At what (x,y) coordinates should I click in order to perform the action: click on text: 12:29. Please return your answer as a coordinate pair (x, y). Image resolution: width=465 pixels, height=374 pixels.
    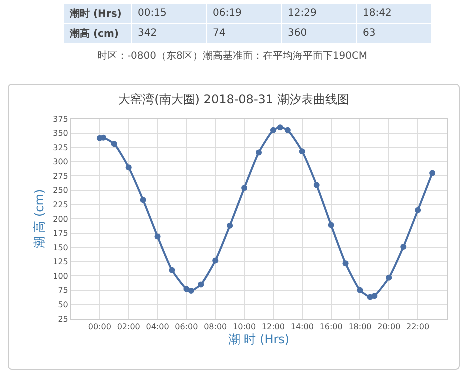
    Looking at the image, I should click on (319, 14).